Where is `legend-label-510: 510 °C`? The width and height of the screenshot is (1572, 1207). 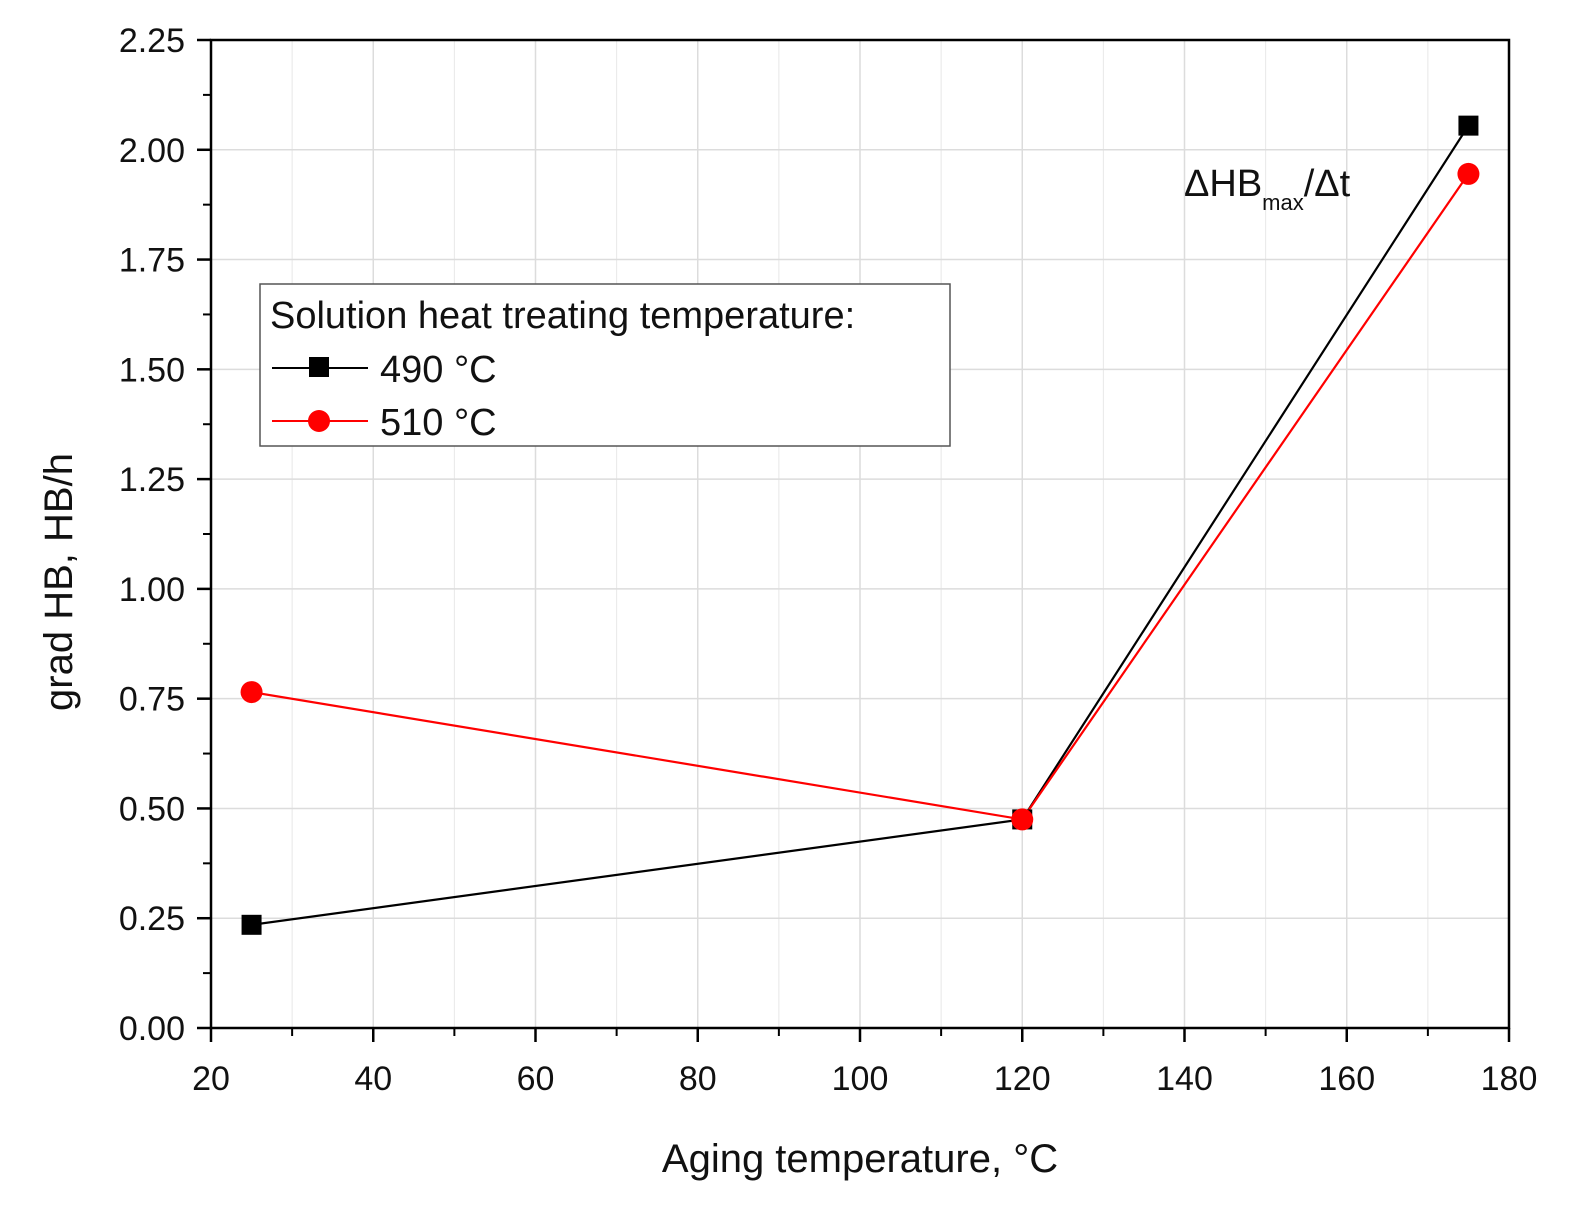
legend-label-510: 510 °C is located at coordinates (438, 423).